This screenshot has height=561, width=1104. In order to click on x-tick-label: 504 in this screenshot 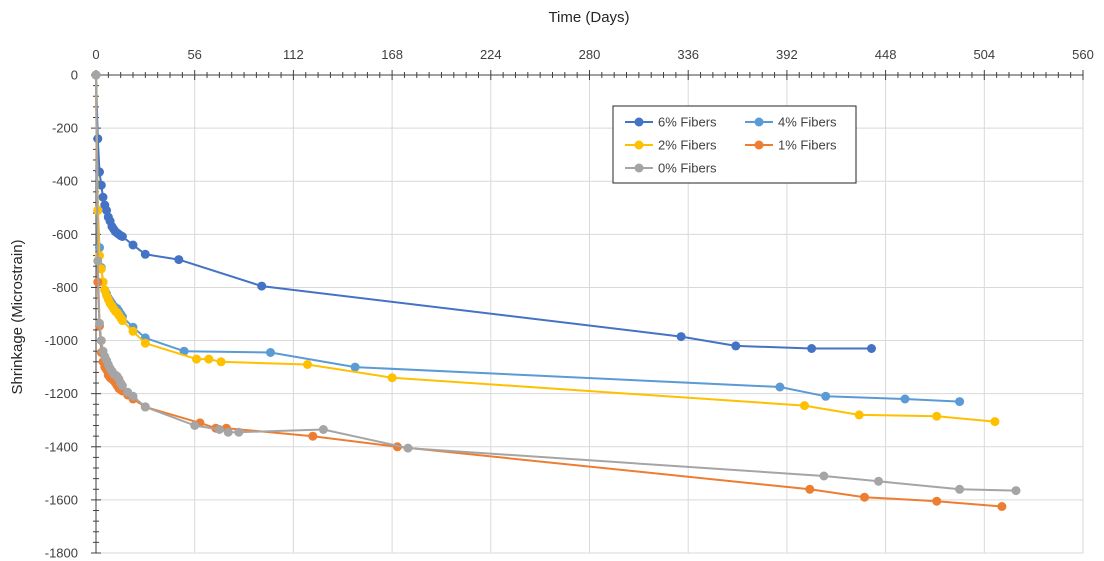, I will do `click(984, 54)`.